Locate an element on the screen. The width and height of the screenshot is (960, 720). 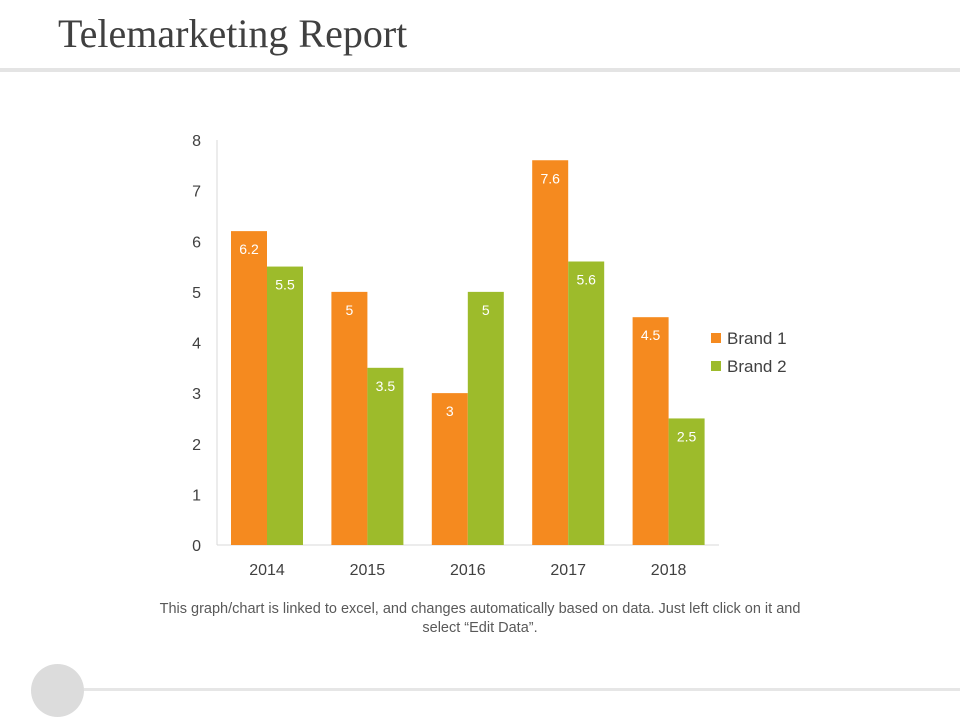
x-tick-label: 2017 is located at coordinates (568, 570).